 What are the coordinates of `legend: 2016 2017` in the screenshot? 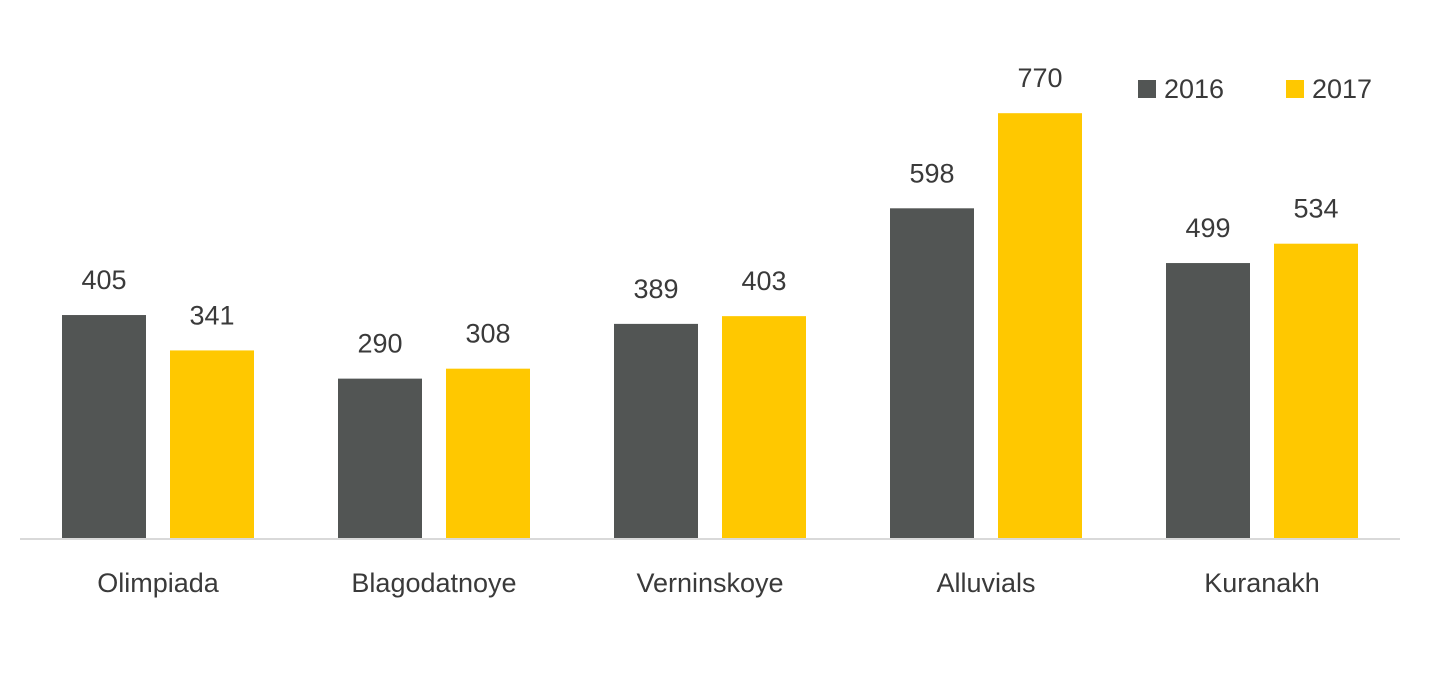 It's located at (1255, 89).